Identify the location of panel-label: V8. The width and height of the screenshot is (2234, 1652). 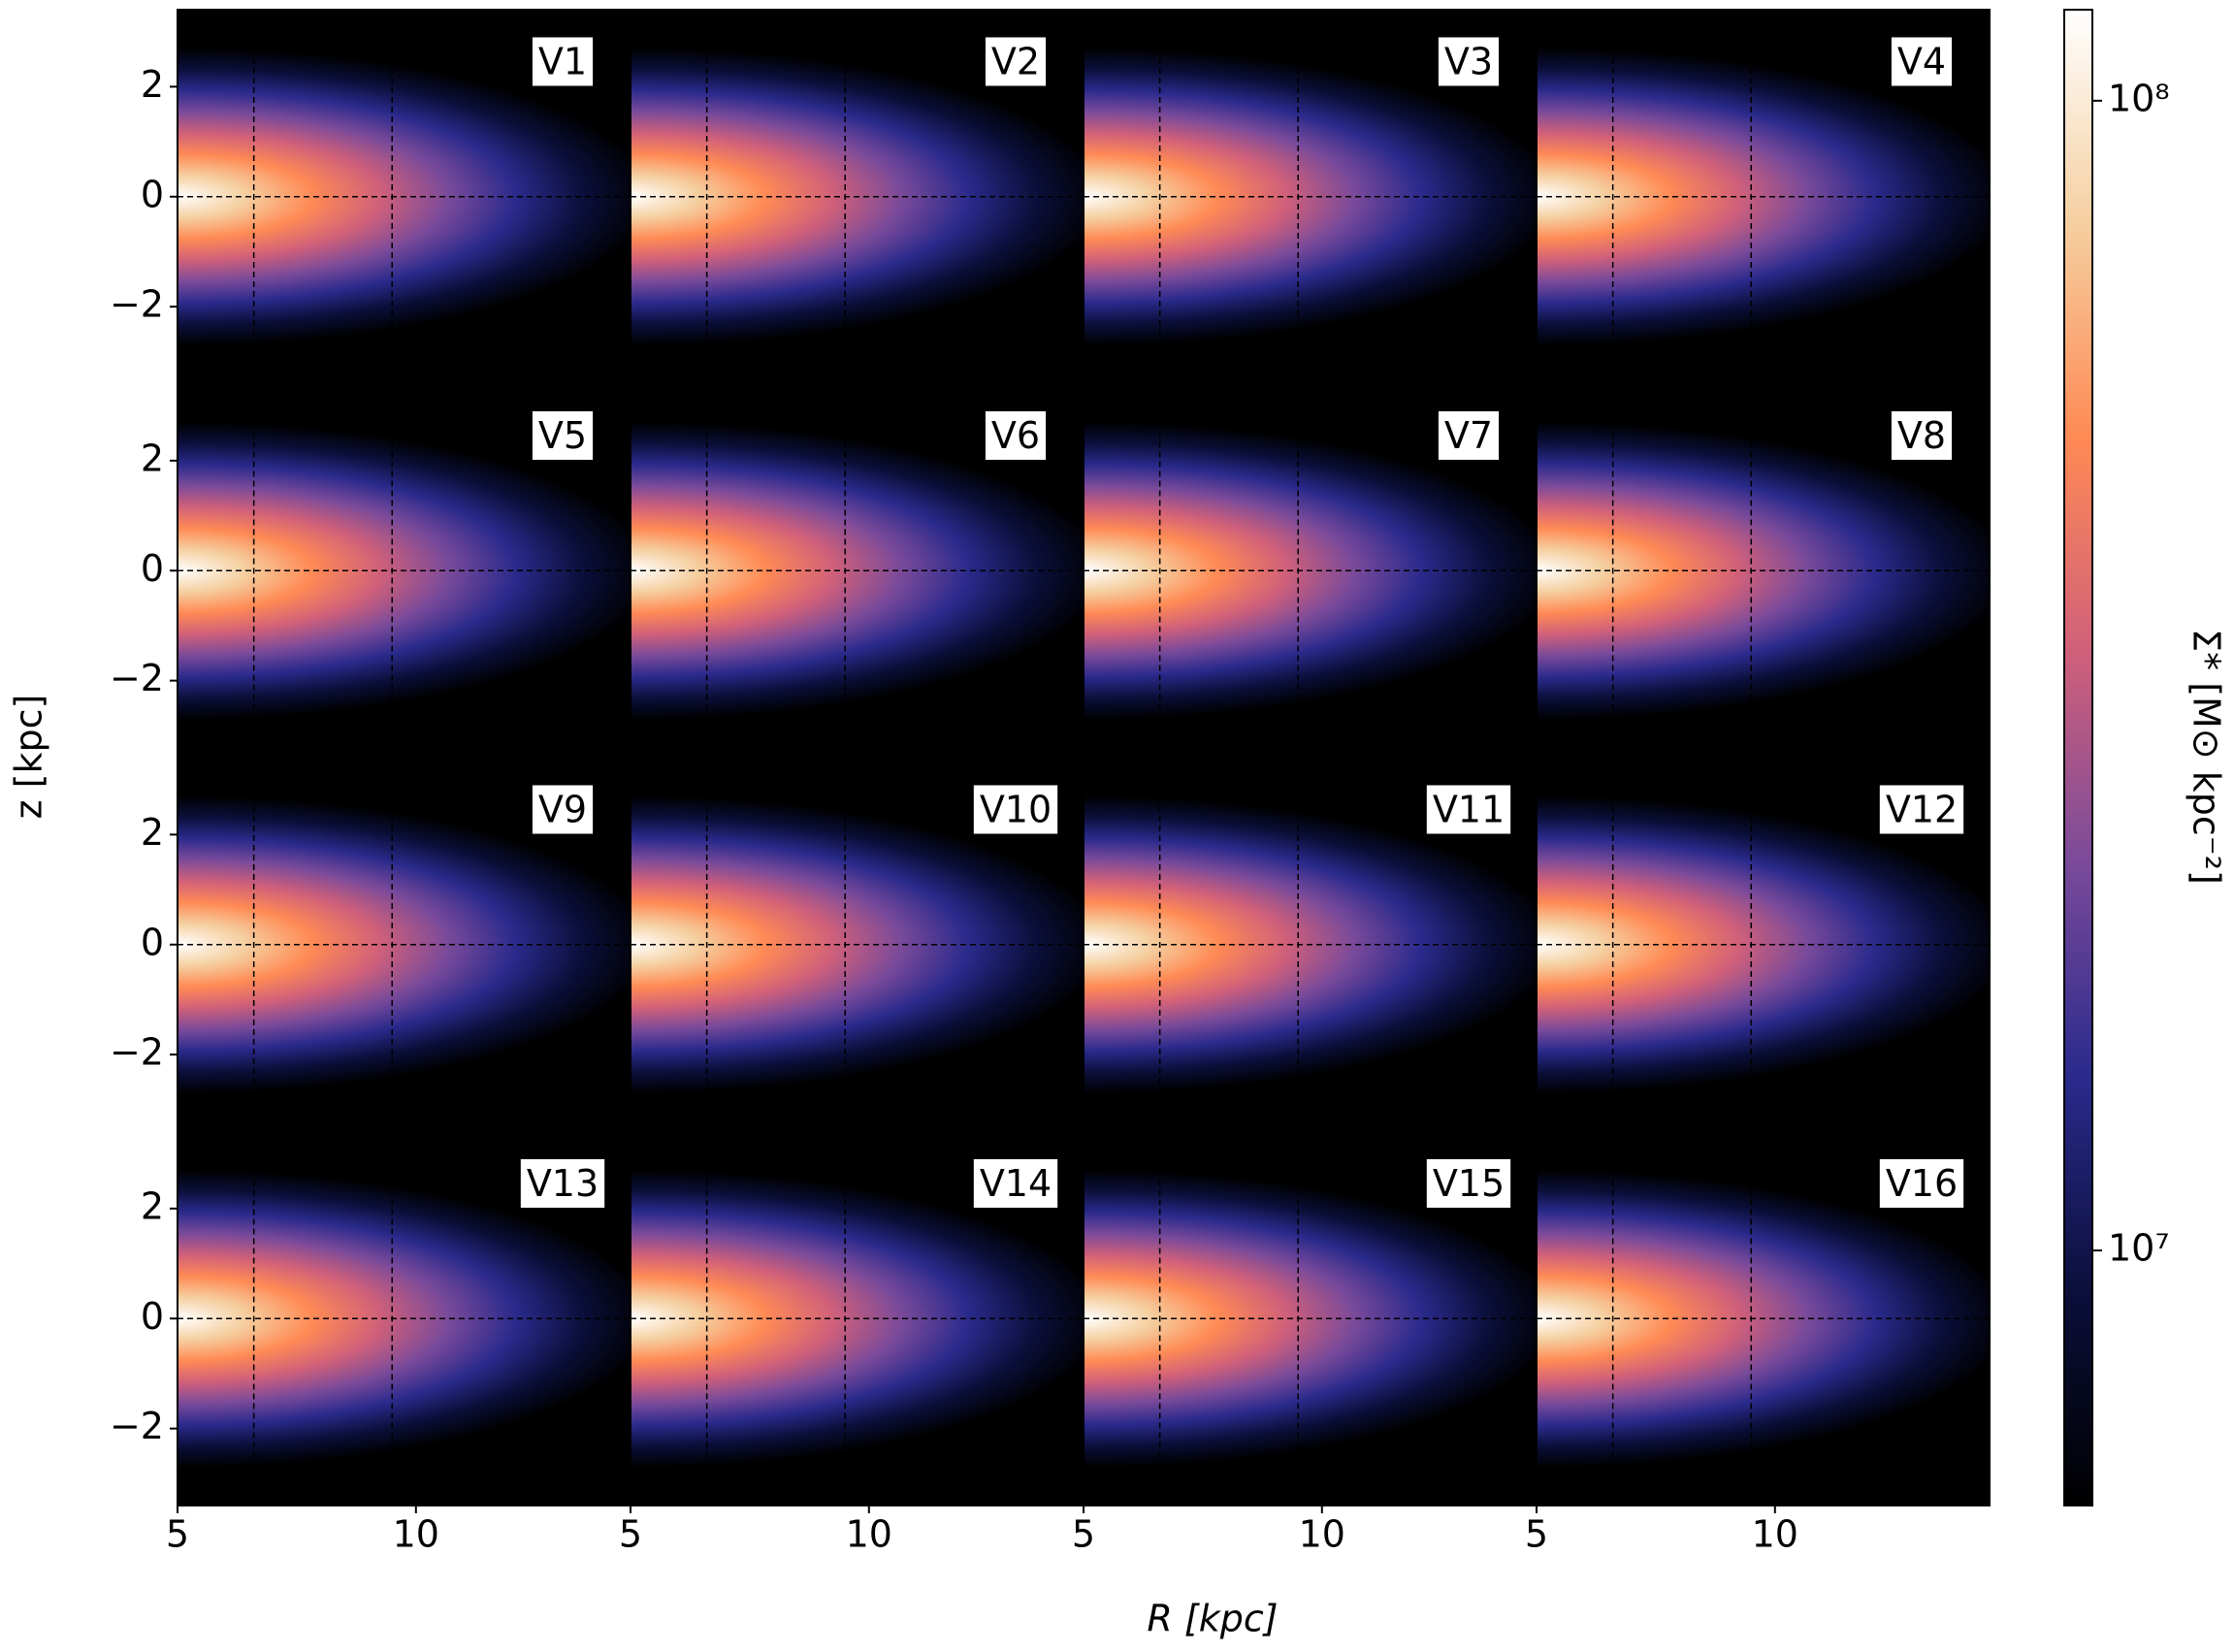
(1922, 436).